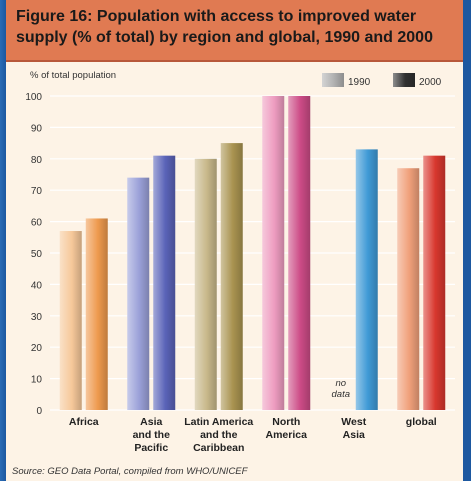  What do you see at coordinates (353, 428) in the screenshot?
I see `x-category-label: West Asia` at bounding box center [353, 428].